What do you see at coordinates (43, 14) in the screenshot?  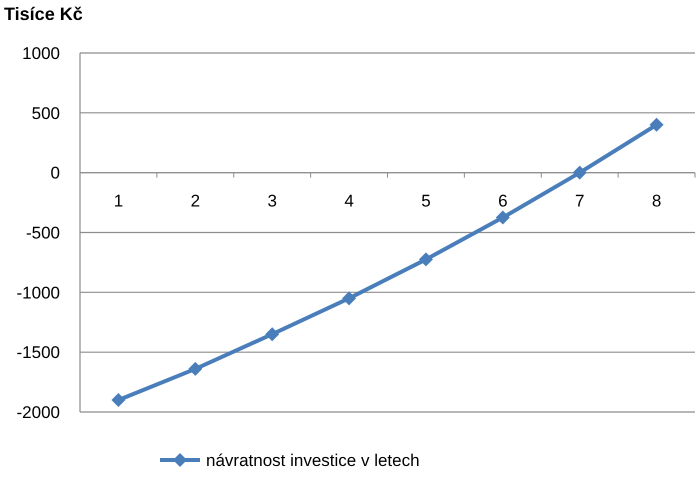 I see `y-axis-title: Tisíce Kč` at bounding box center [43, 14].